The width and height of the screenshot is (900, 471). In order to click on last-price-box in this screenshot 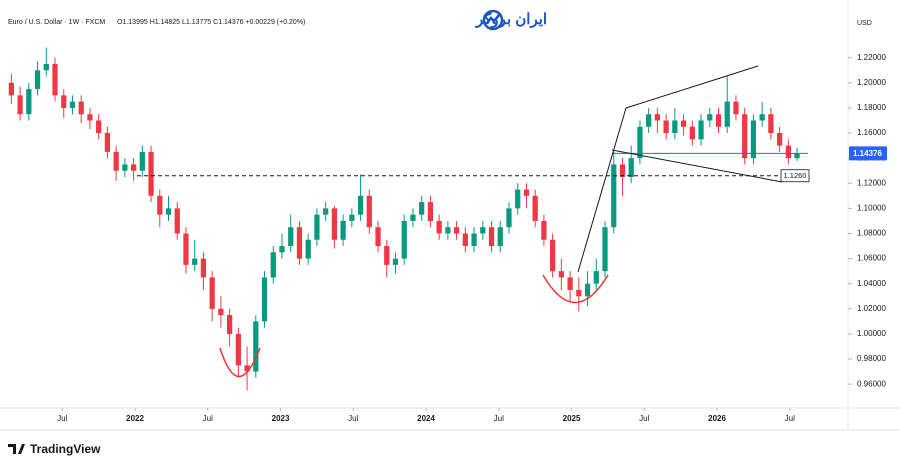, I will do `click(868, 153)`.